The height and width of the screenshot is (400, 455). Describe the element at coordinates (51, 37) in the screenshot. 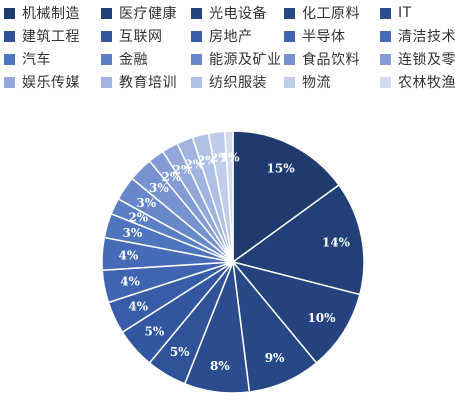

I see `legend-label: 建筑工程` at that location.